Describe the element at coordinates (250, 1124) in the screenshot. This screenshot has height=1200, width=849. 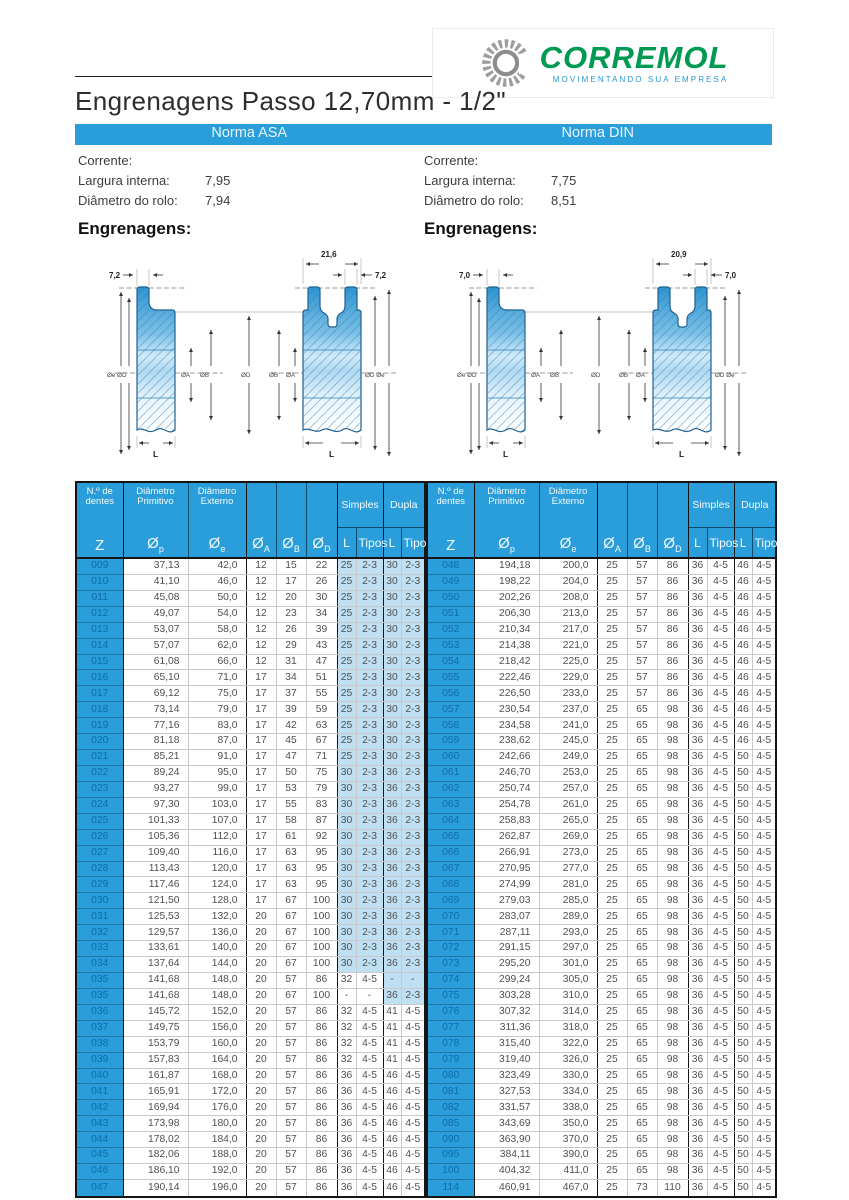
I see `table-row: 043 173,98 180,0 20 57 86 36 4-5 46 4-5` at that location.